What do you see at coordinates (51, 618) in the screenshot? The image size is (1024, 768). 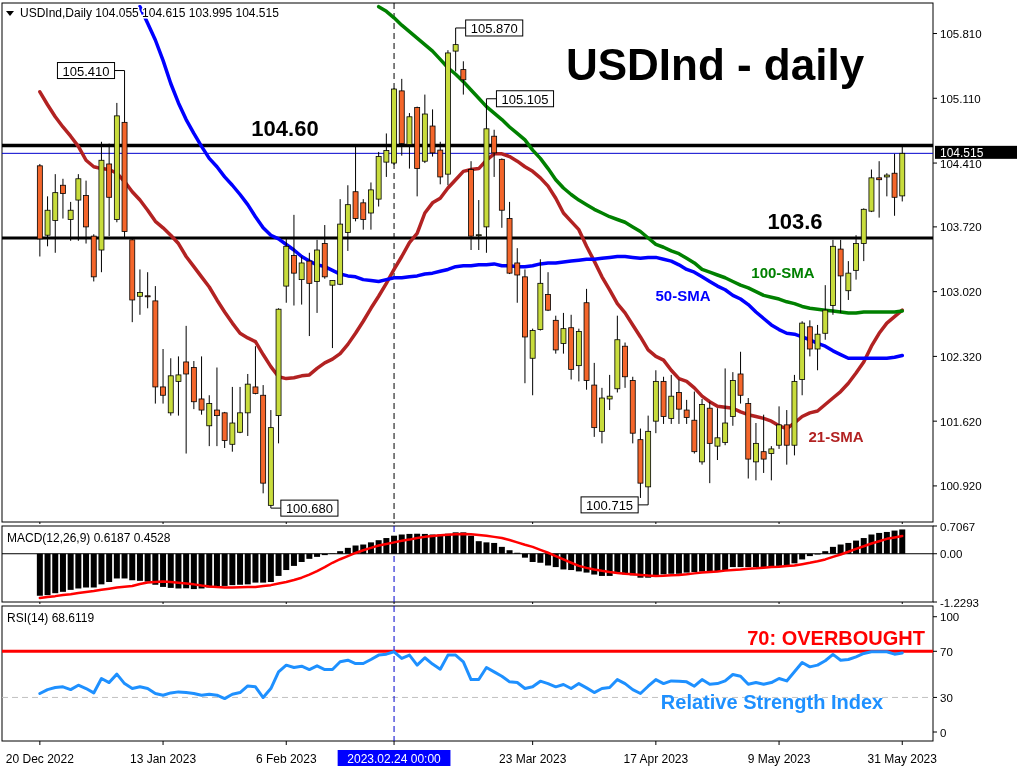 I see `text: RSI(14) 68.6119` at bounding box center [51, 618].